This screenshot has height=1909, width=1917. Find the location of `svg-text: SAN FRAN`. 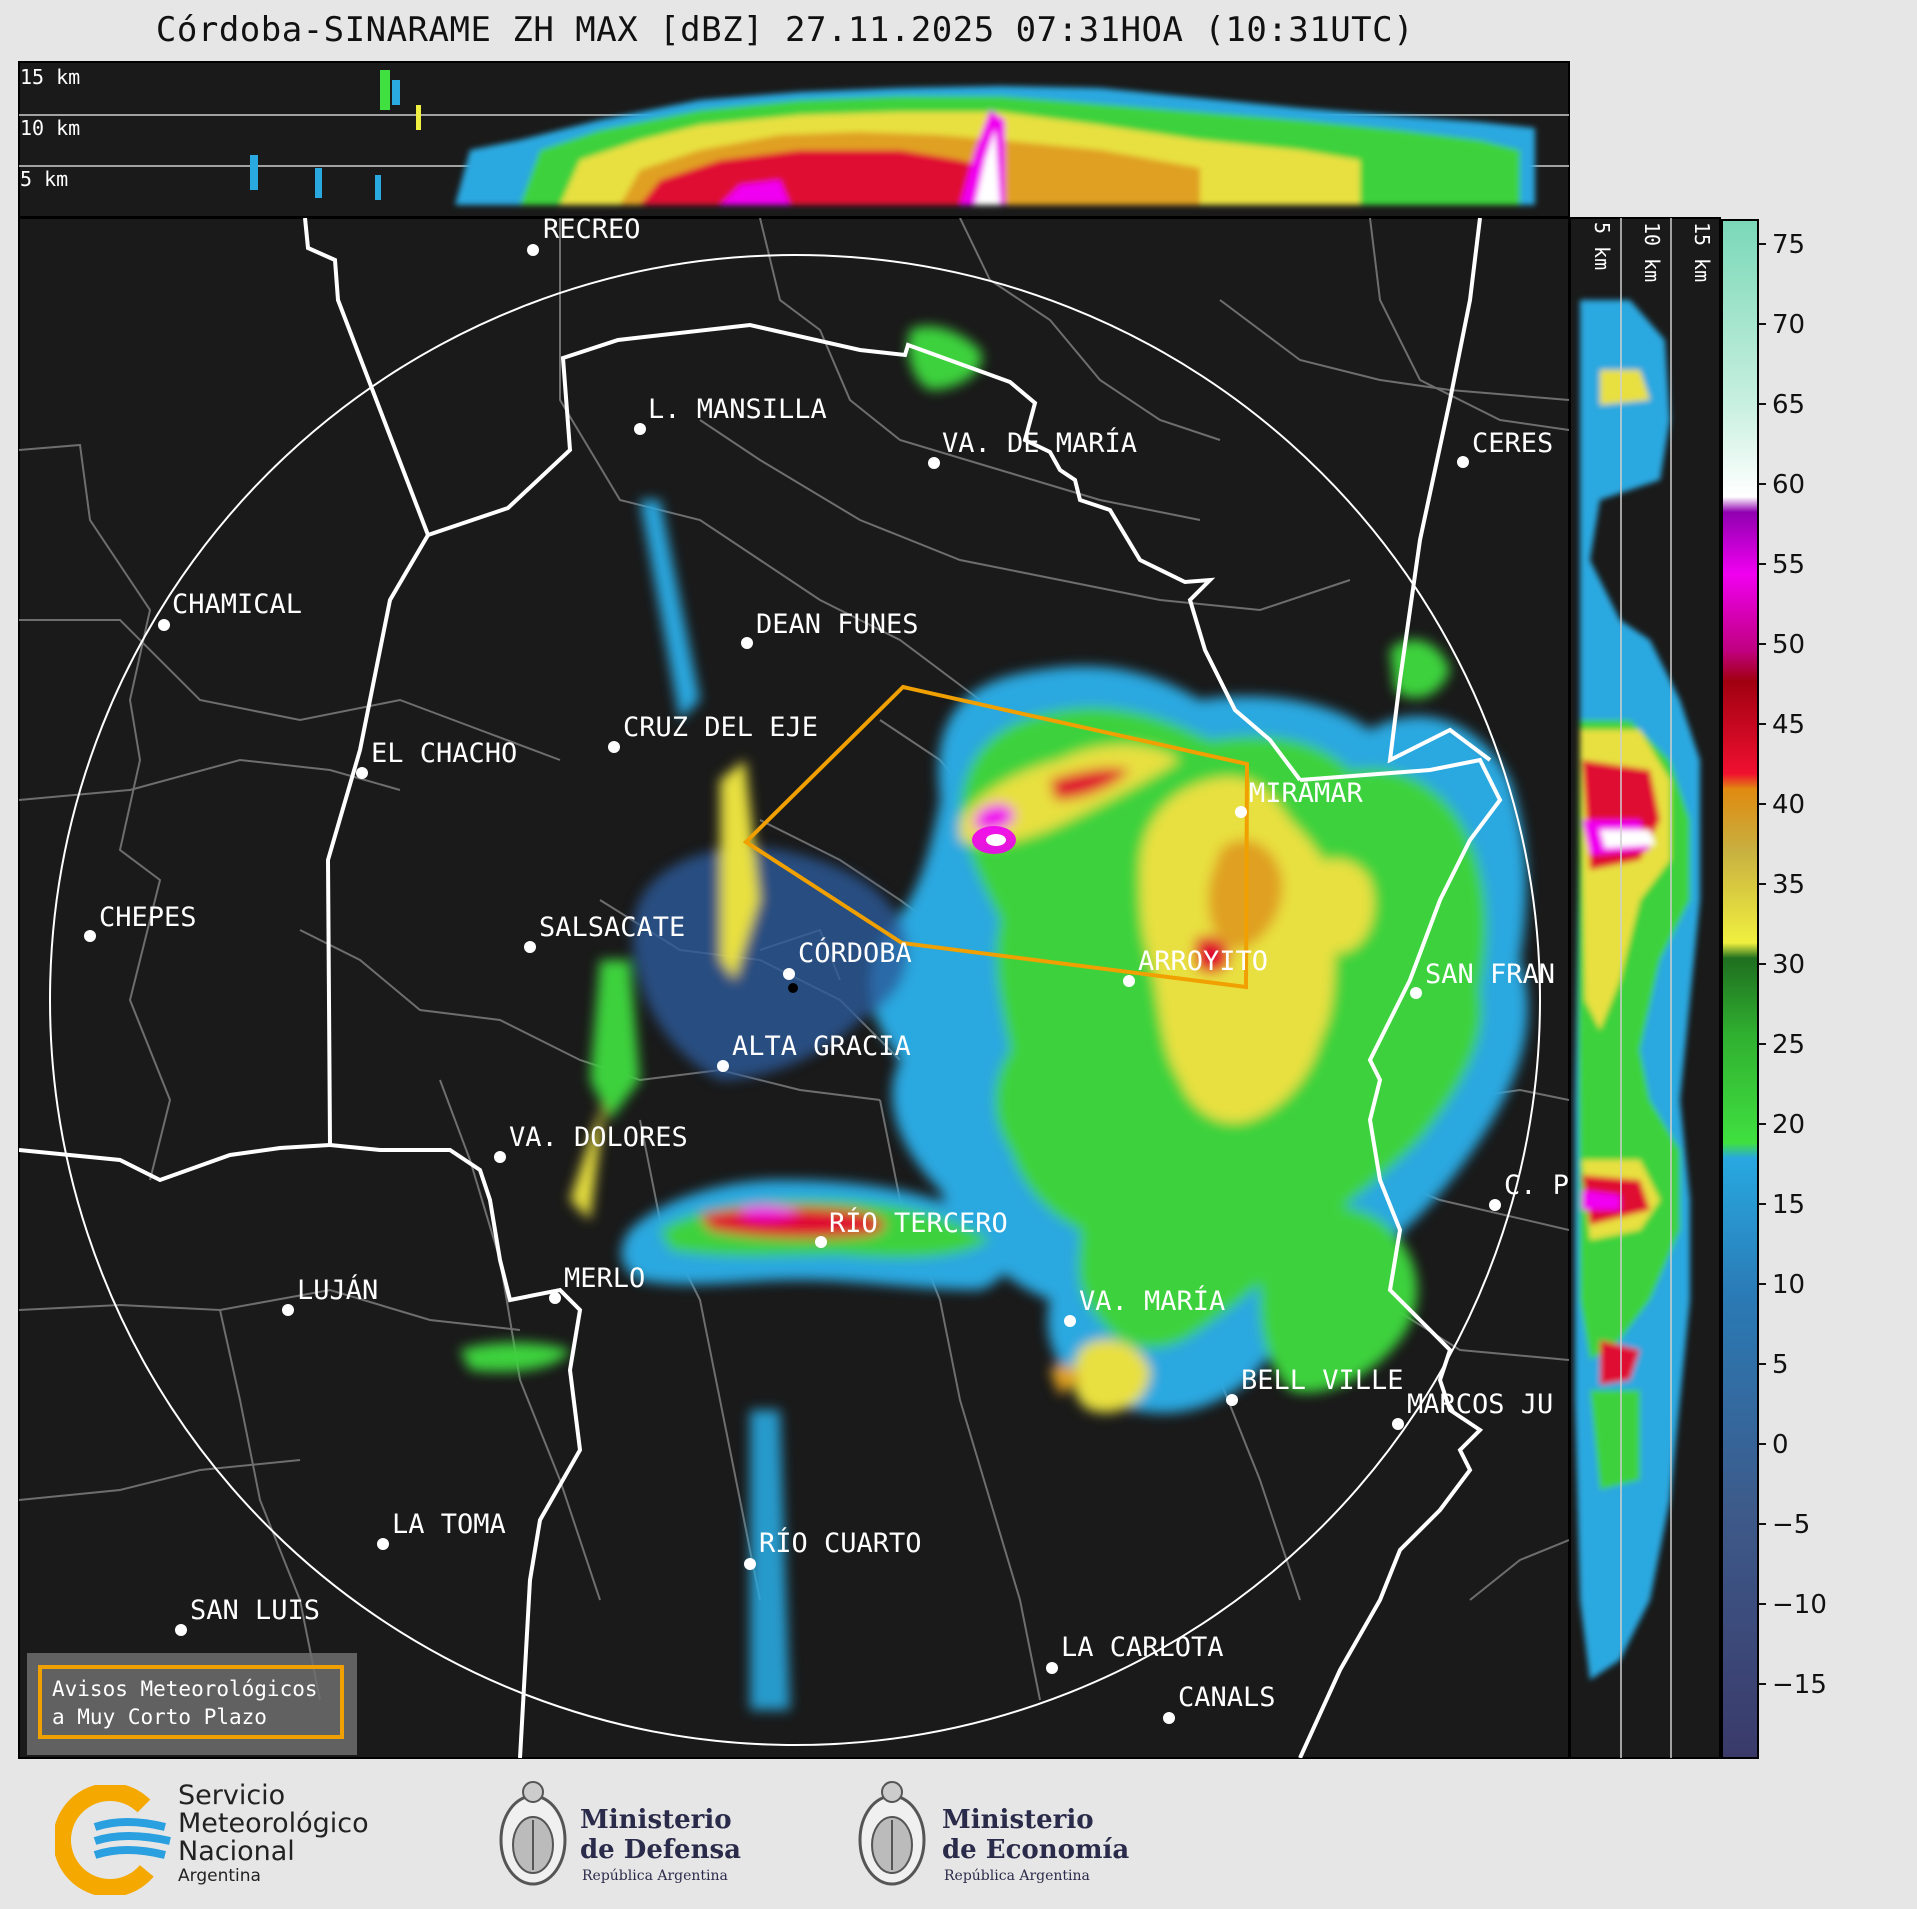

svg-text: SAN FRAN is located at coordinates (1490, 974).